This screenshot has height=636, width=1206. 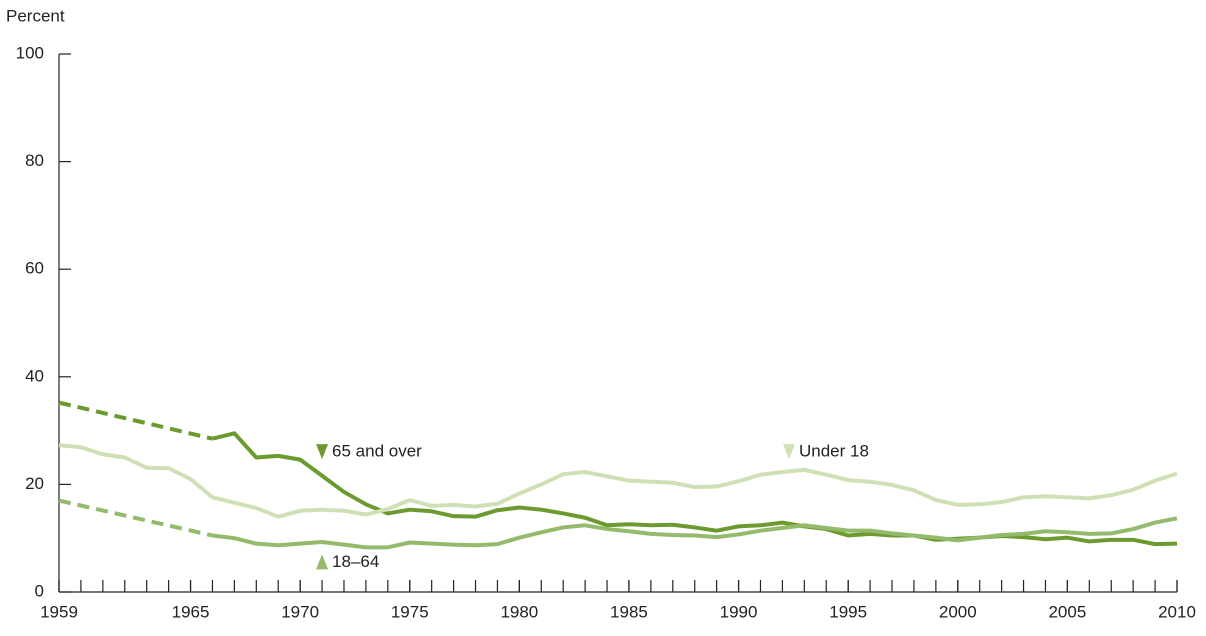 I want to click on x-tick-label: 1995, so click(x=848, y=611).